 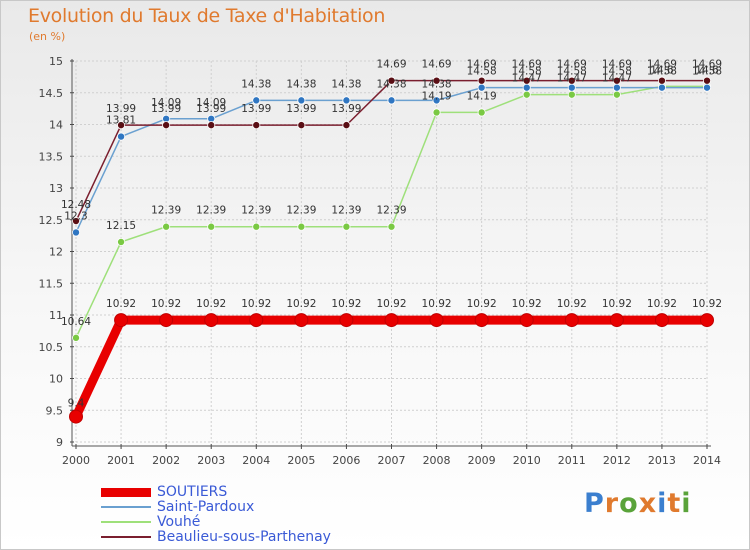 What do you see at coordinates (51, 347) in the screenshot?
I see `y-tick-label: 10.5` at bounding box center [51, 347].